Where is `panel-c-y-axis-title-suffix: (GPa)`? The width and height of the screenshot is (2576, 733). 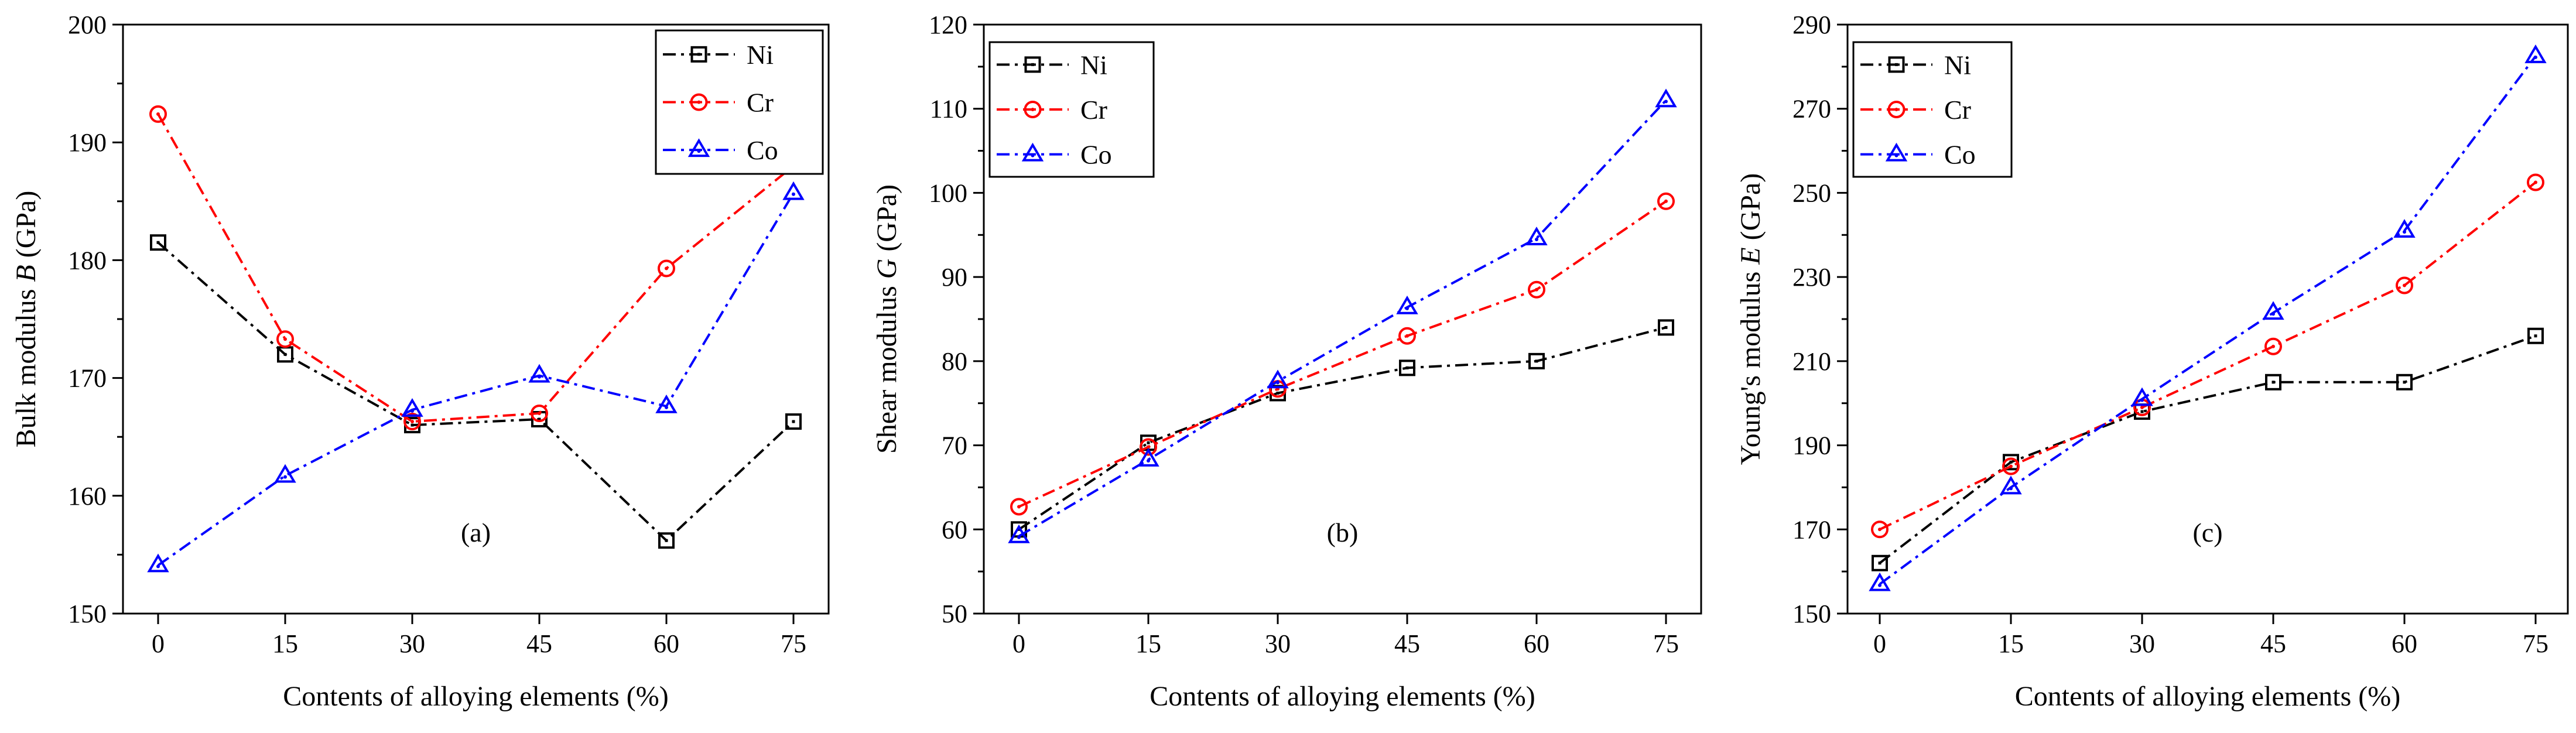 panel-c-y-axis-title-suffix: (GPa) is located at coordinates (1751, 210).